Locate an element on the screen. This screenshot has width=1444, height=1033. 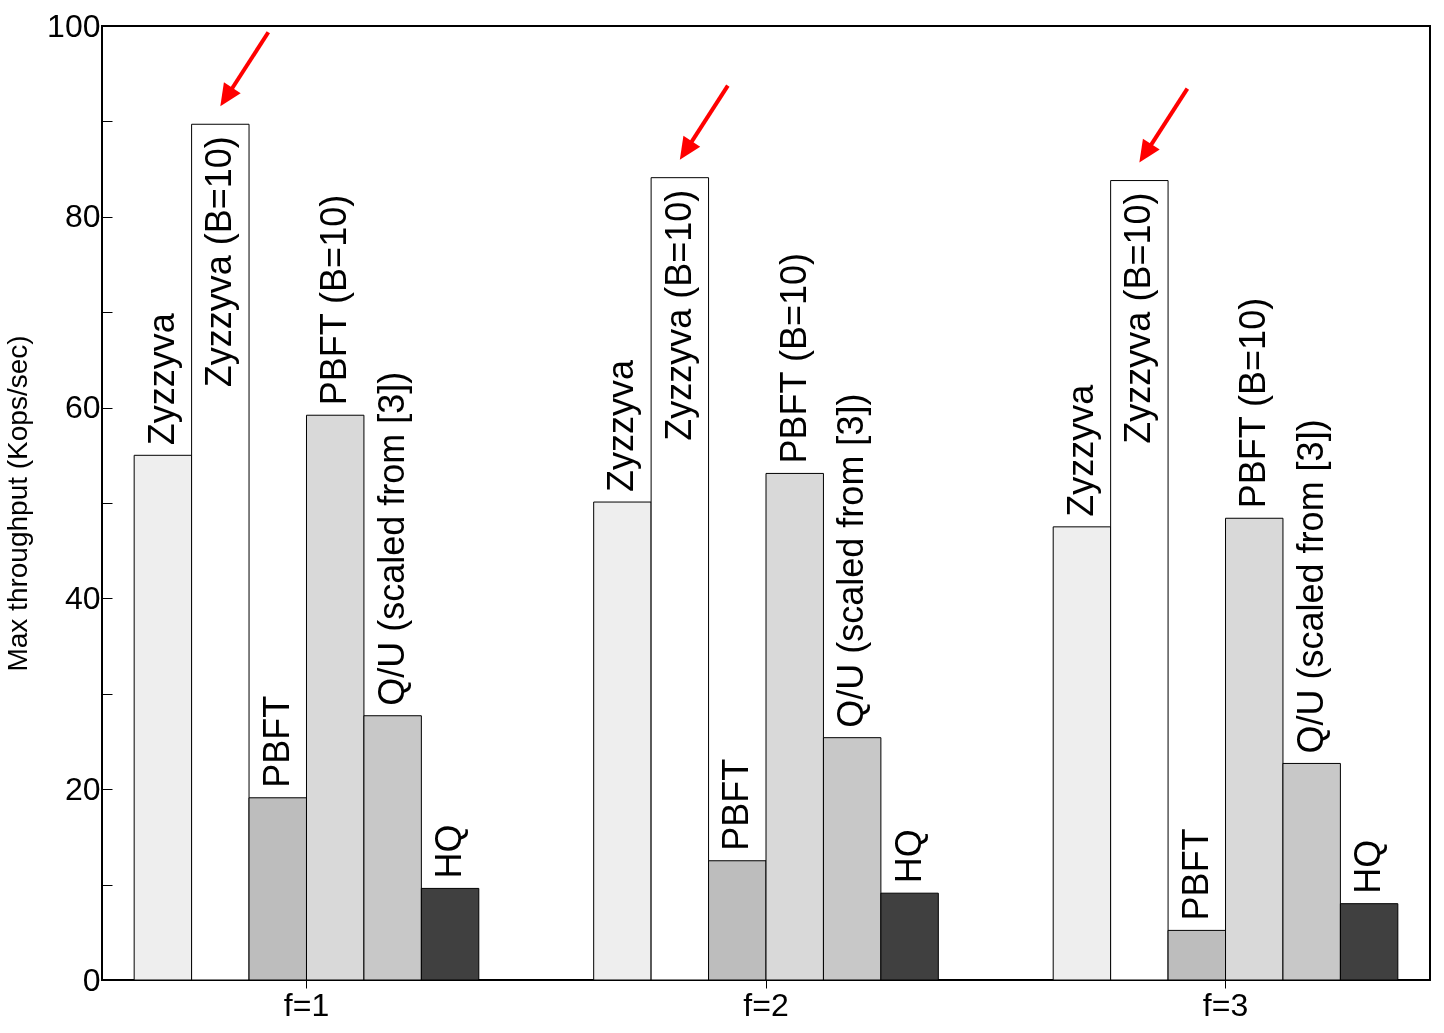
y-tick-label: 60 is located at coordinates (82, 407).